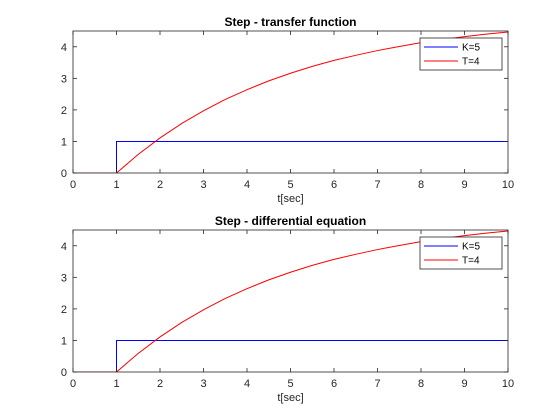  What do you see at coordinates (290, 221) in the screenshot?
I see `chart-title: Step - differential equation` at bounding box center [290, 221].